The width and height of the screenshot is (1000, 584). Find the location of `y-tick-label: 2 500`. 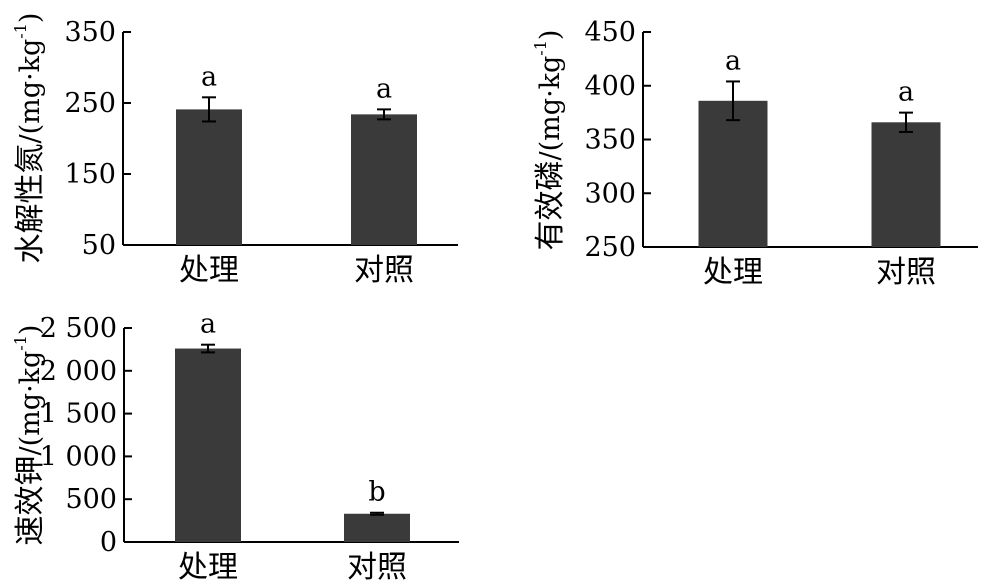

y-tick-label: 2 500 is located at coordinates (78, 328).